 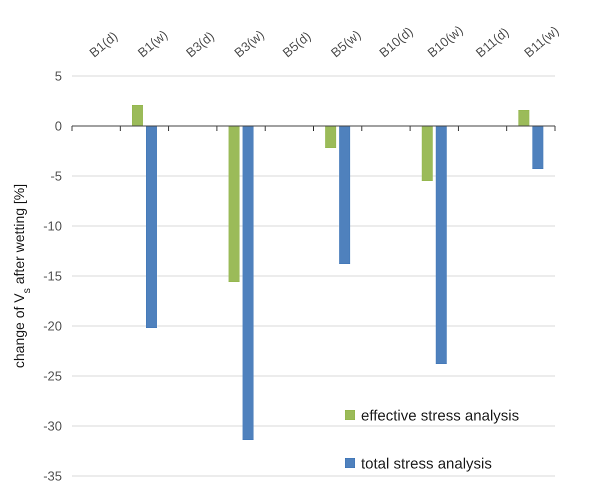 I want to click on y-tick-label: -30, so click(x=52, y=426).